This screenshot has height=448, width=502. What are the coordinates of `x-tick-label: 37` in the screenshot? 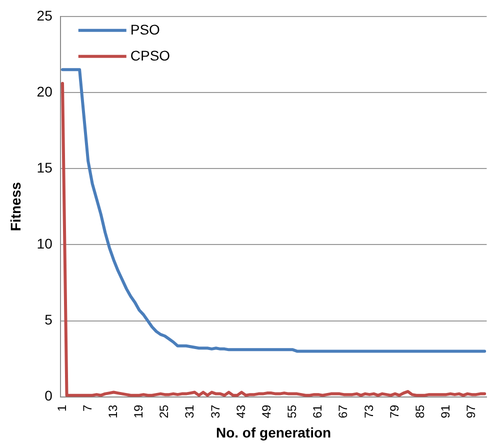 It's located at (215, 411).